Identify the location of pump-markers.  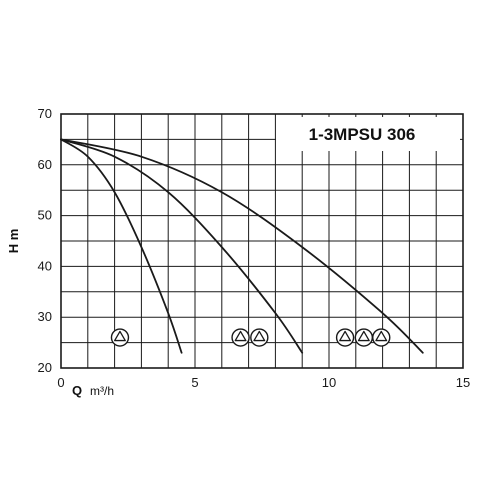
(250, 337).